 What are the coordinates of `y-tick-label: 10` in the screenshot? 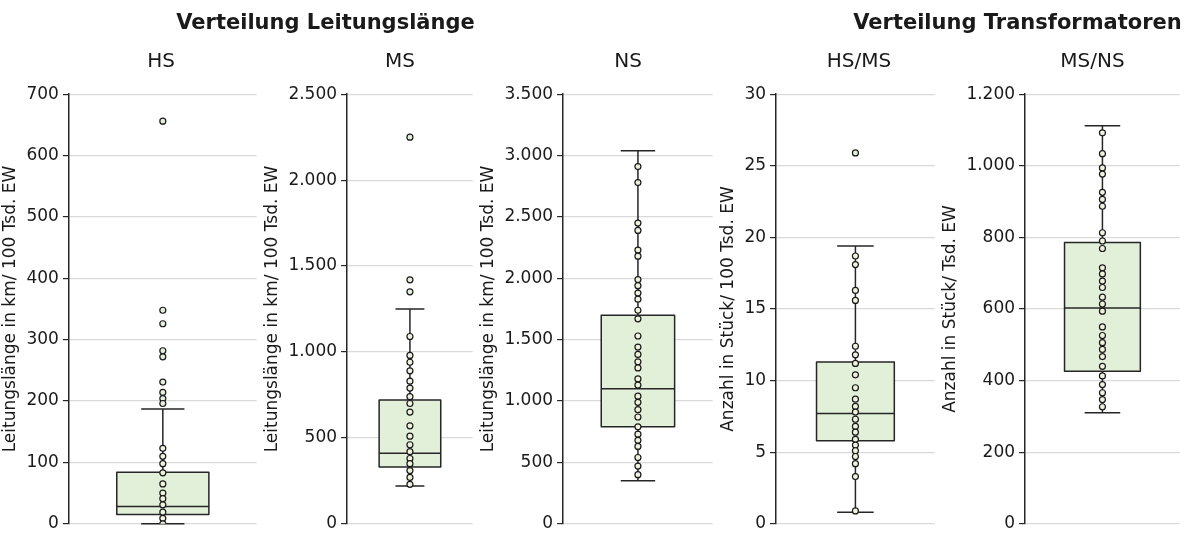 It's located at (755, 379).